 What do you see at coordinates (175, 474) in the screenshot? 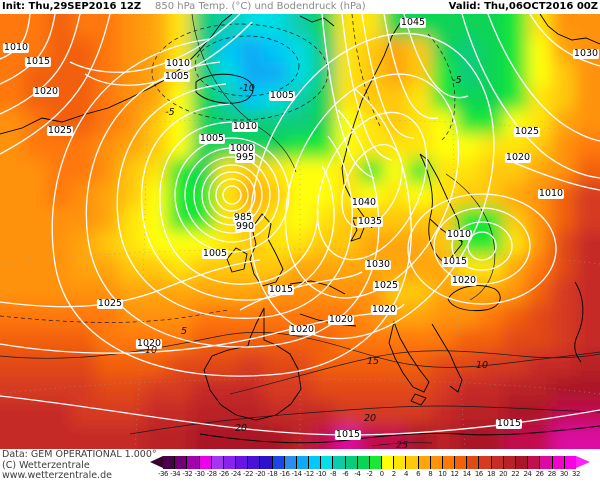
I see `colorbar-tick: -34` at bounding box center [175, 474].